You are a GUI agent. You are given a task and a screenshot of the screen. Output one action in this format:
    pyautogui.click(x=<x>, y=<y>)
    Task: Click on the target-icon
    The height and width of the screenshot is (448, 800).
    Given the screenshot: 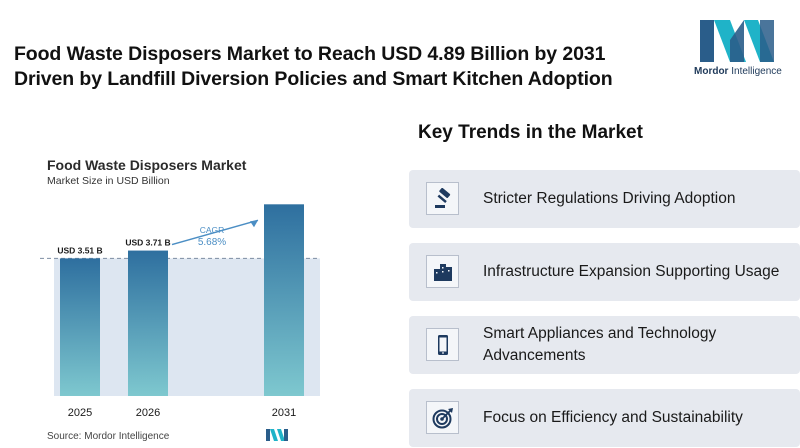 What is the action you would take?
    pyautogui.click(x=442, y=417)
    